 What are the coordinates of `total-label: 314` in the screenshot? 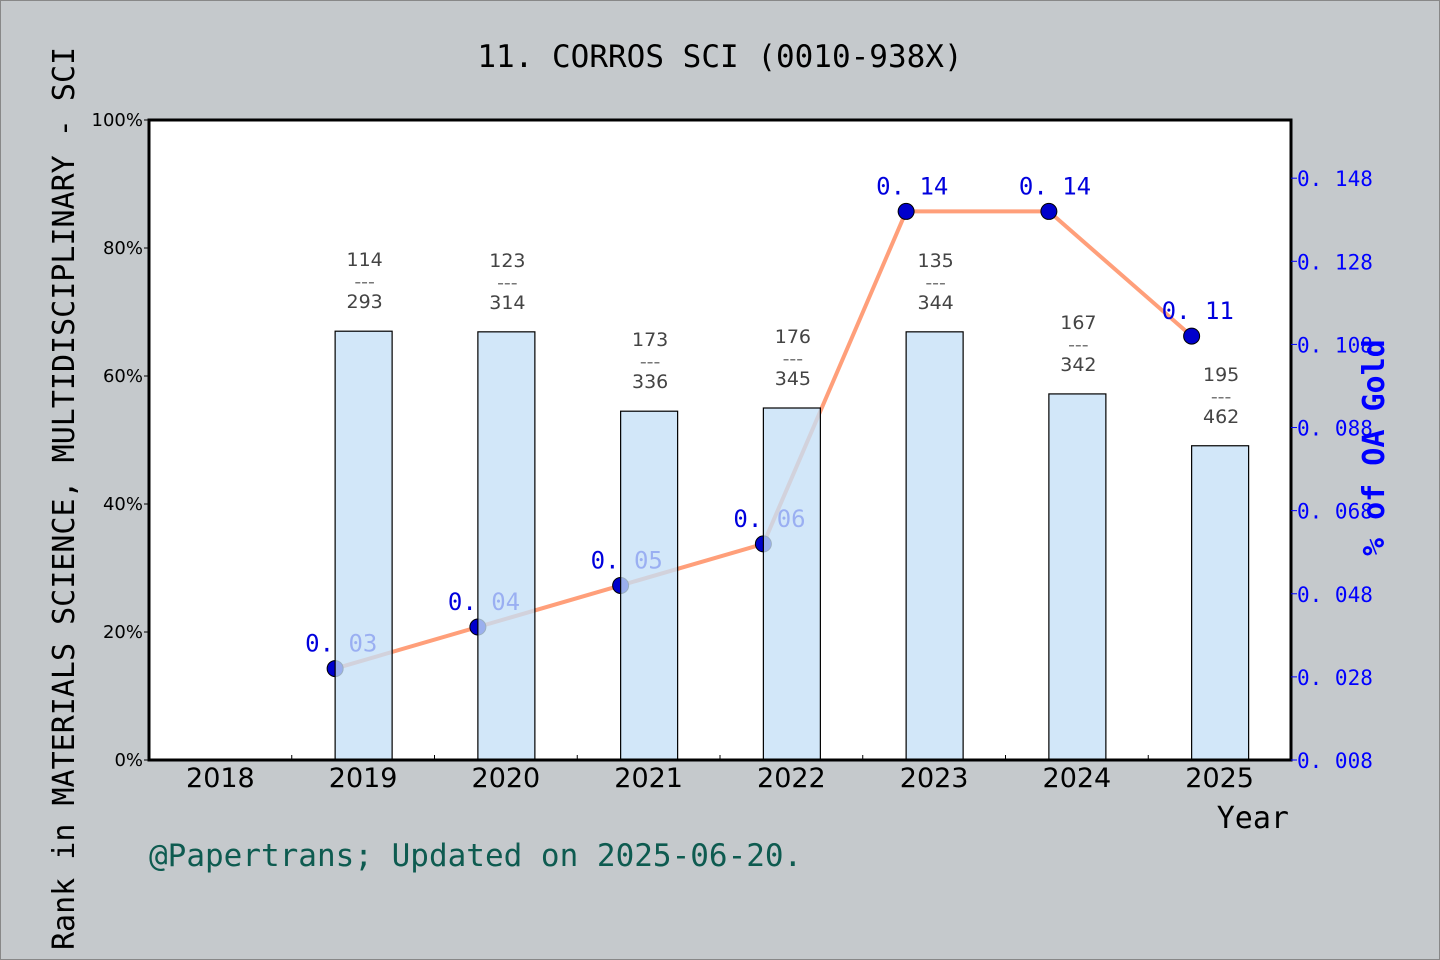 It's located at (507, 303).